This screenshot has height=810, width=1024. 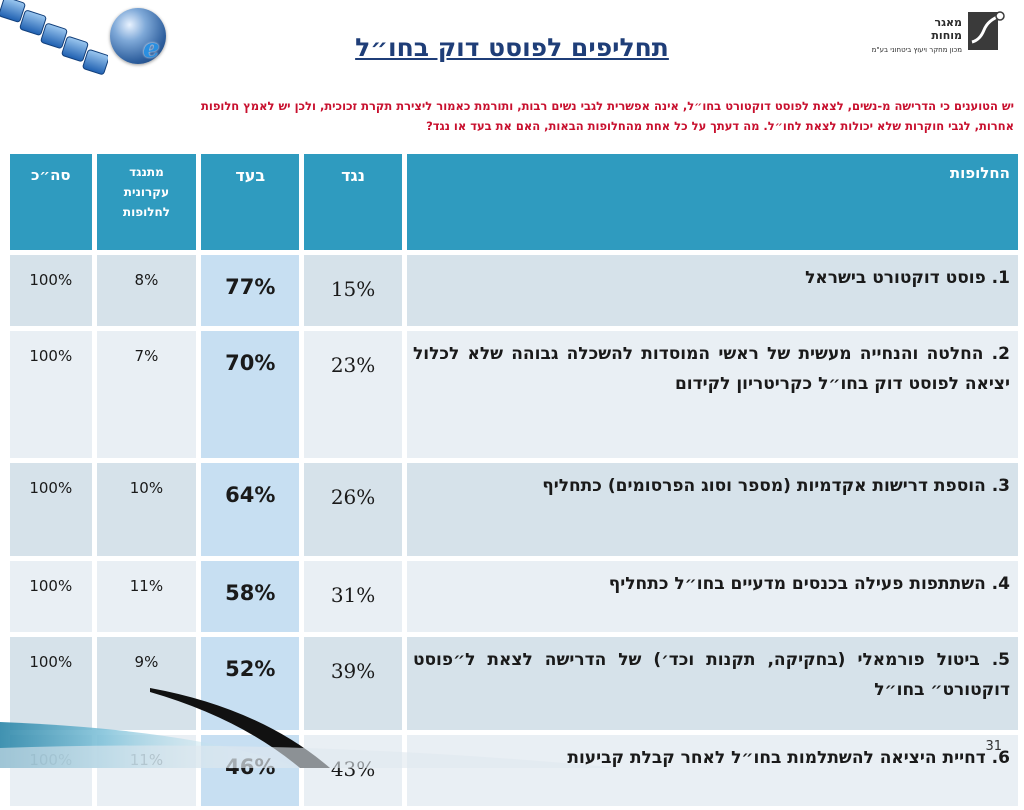 What do you see at coordinates (146, 202) in the screenshot?
I see `header-oppose-in-principle: מתנגד עקרונית לחלופות` at bounding box center [146, 202].